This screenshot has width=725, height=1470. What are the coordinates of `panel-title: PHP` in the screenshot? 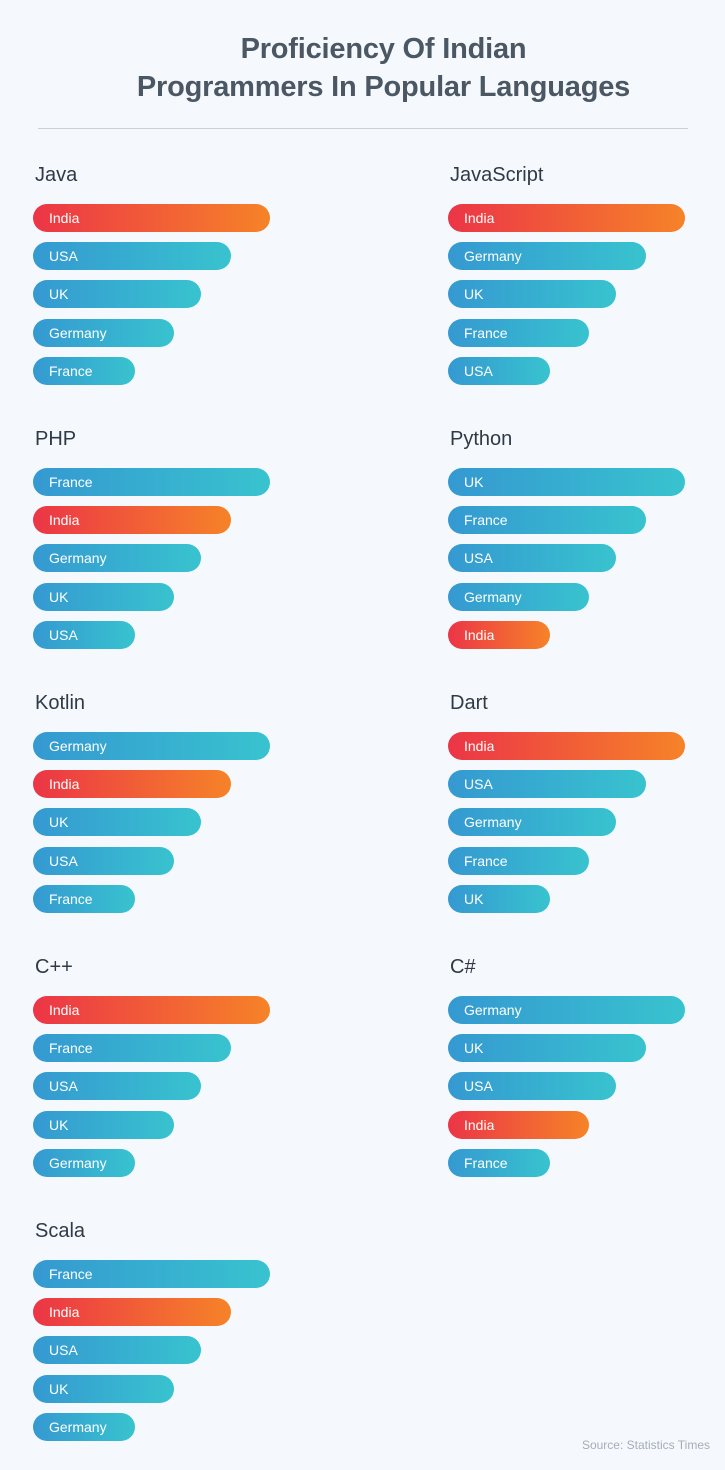 It's located at (56, 439).